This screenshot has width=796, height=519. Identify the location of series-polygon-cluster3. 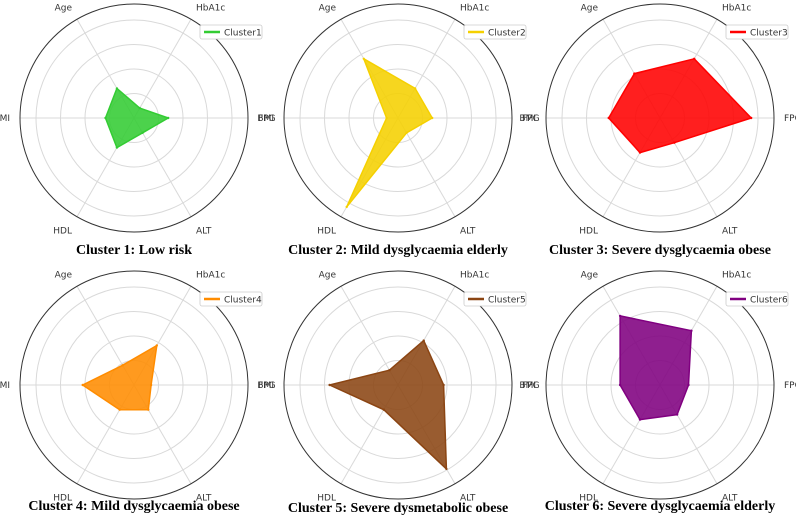
(679, 106).